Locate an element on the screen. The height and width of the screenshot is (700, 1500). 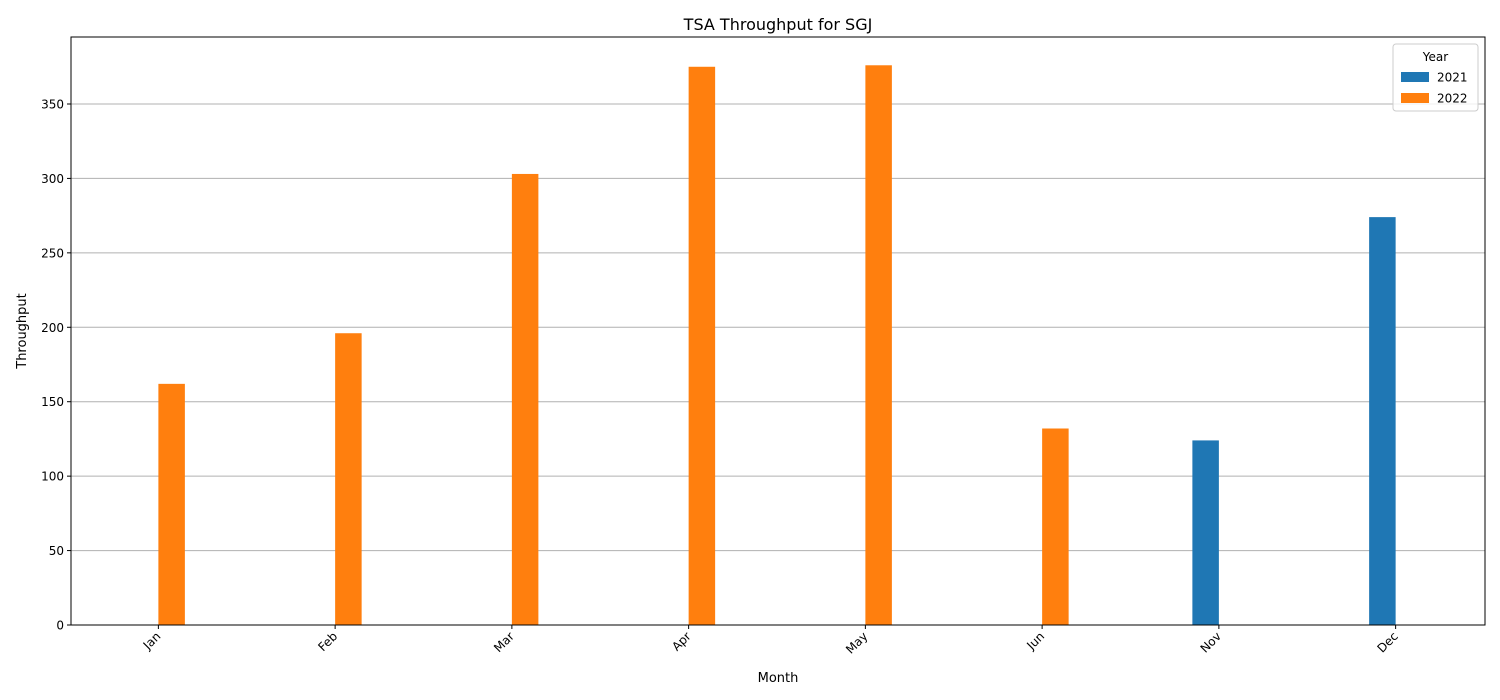
bar-2022-jun is located at coordinates (1055, 526).